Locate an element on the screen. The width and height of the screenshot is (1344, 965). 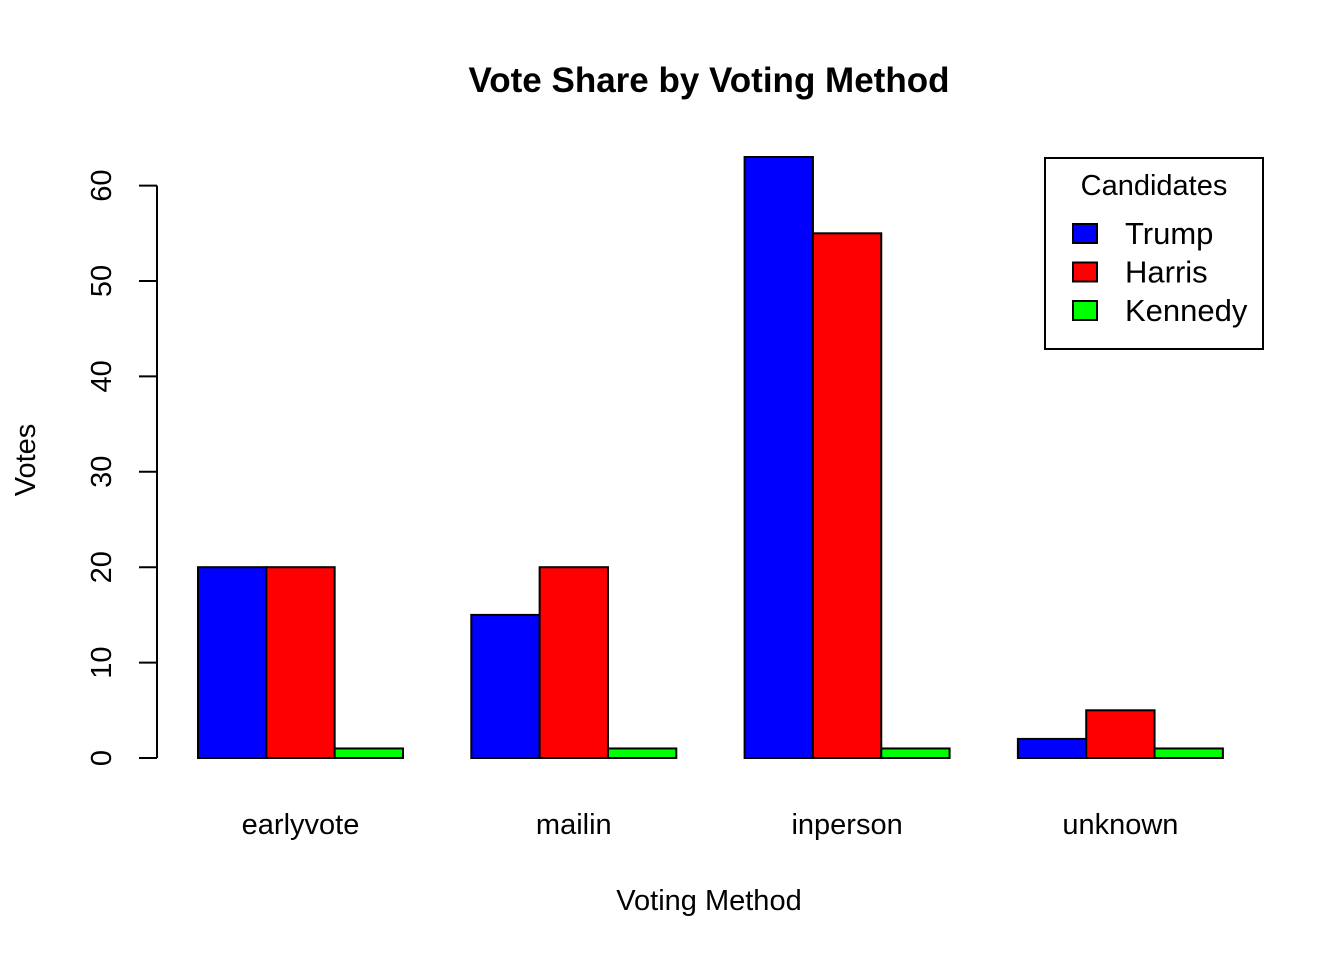
bar-harris-mailin is located at coordinates (573, 663).